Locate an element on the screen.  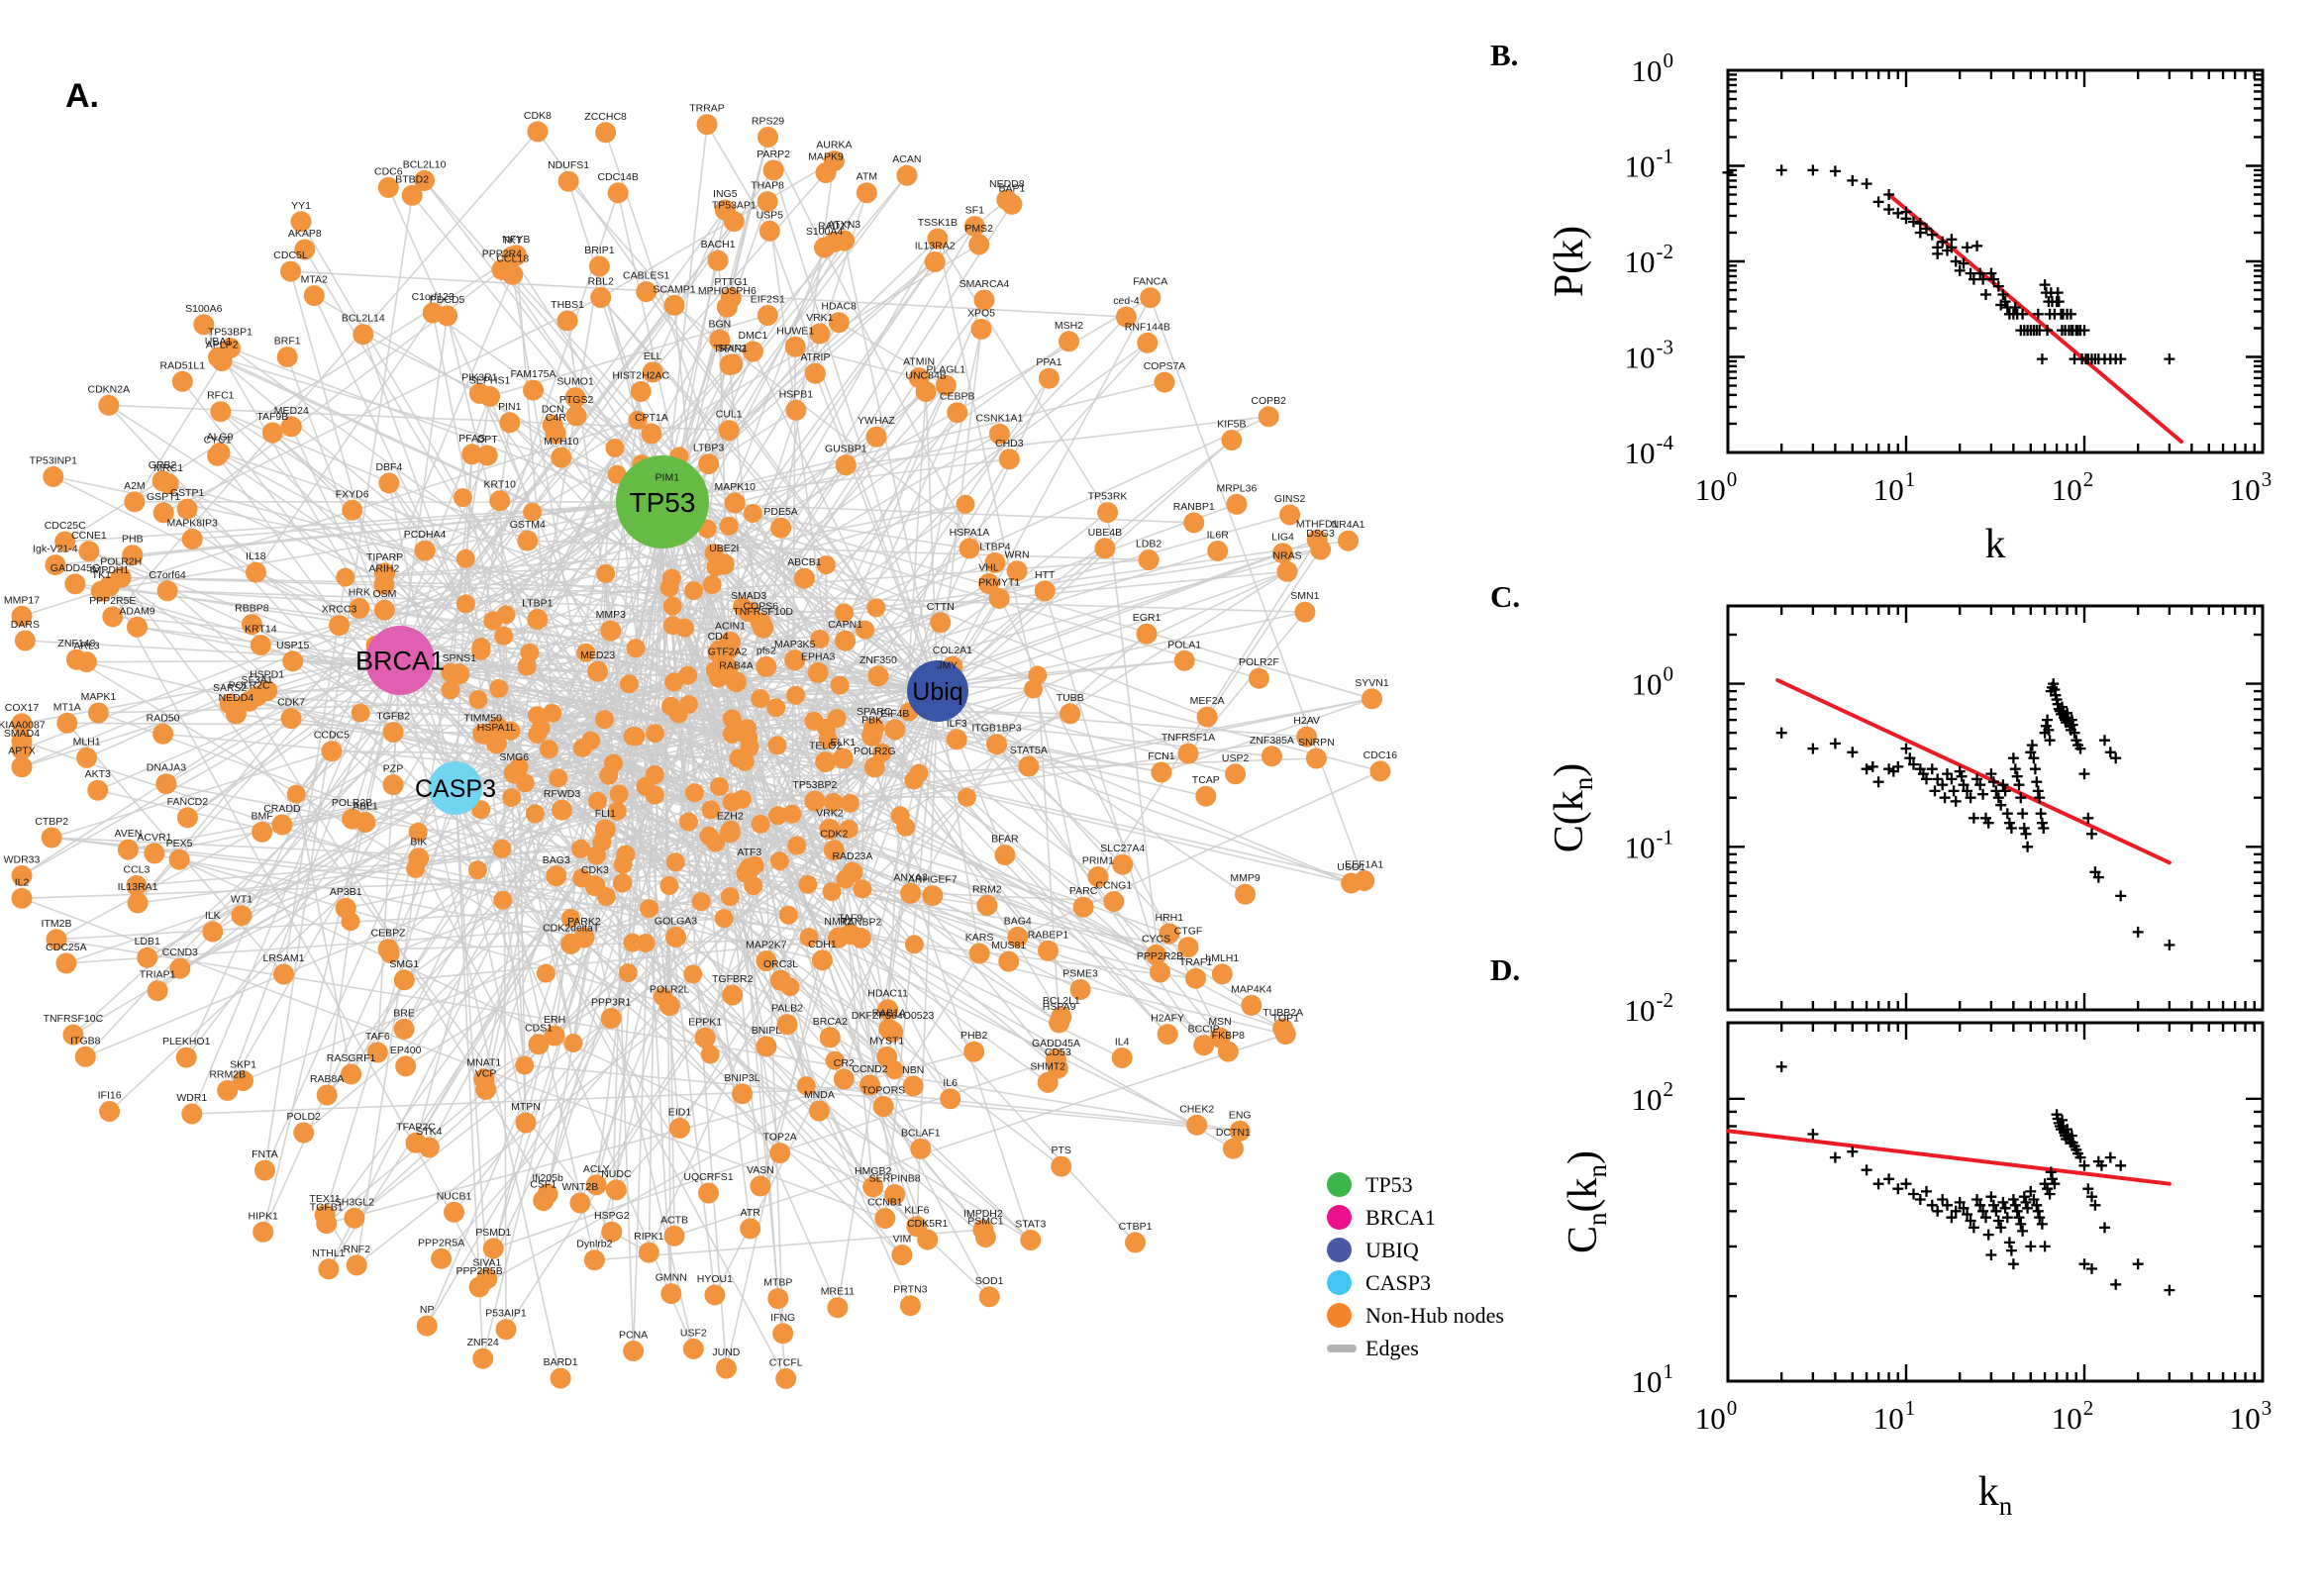
node-label: BRE is located at coordinates (404, 1013).